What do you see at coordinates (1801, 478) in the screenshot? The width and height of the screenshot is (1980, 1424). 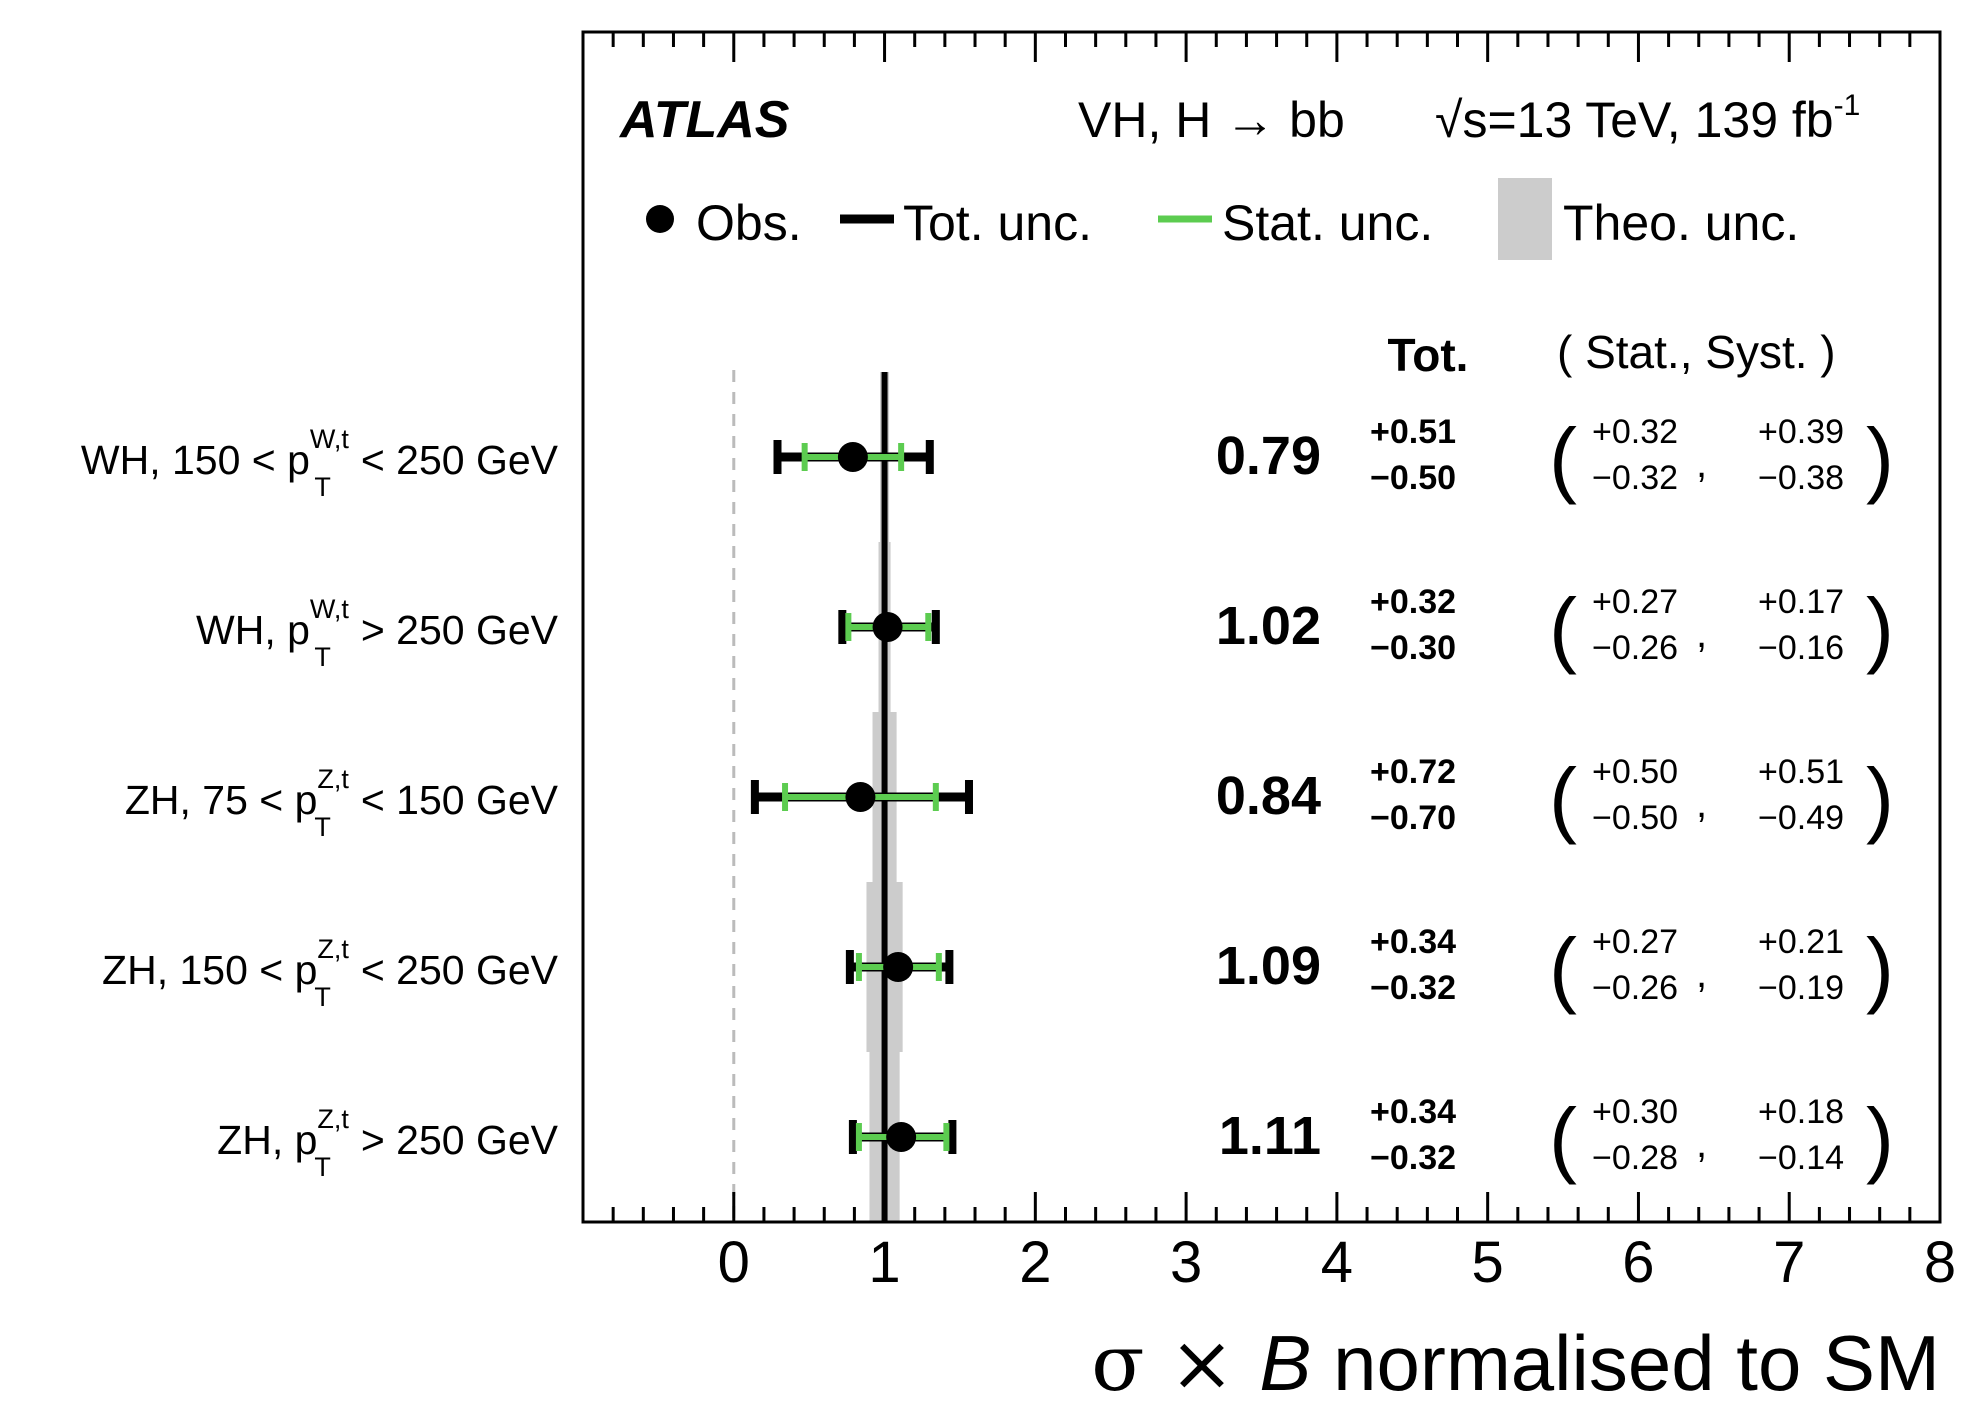 I see `syst-unc-down-0: −0.38` at bounding box center [1801, 478].